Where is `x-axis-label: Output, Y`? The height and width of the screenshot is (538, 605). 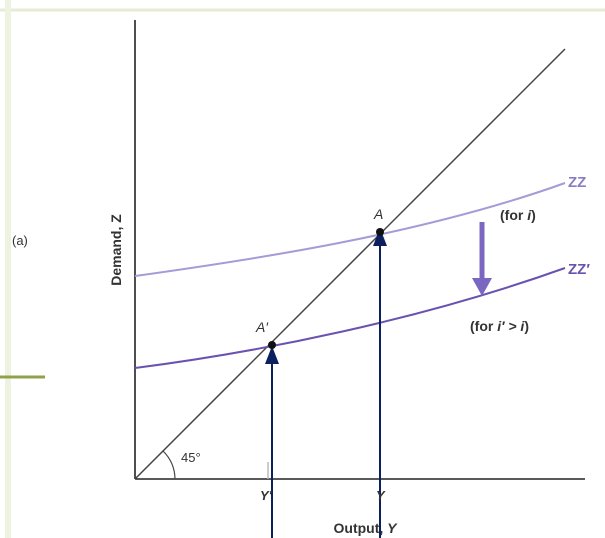 x-axis-label: Output, Y is located at coordinates (366, 528).